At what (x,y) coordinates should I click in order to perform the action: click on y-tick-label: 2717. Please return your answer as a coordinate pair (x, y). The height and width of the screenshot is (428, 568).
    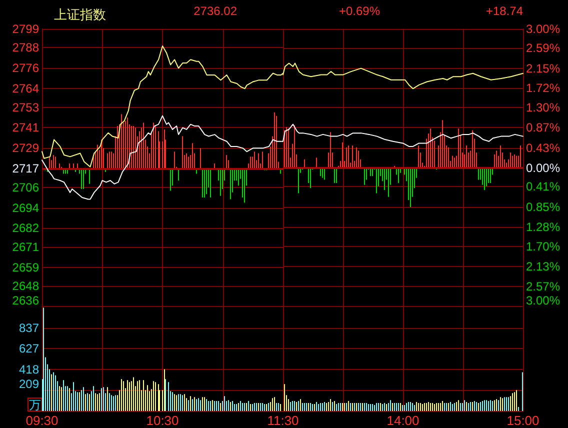
    Looking at the image, I should click on (26, 169).